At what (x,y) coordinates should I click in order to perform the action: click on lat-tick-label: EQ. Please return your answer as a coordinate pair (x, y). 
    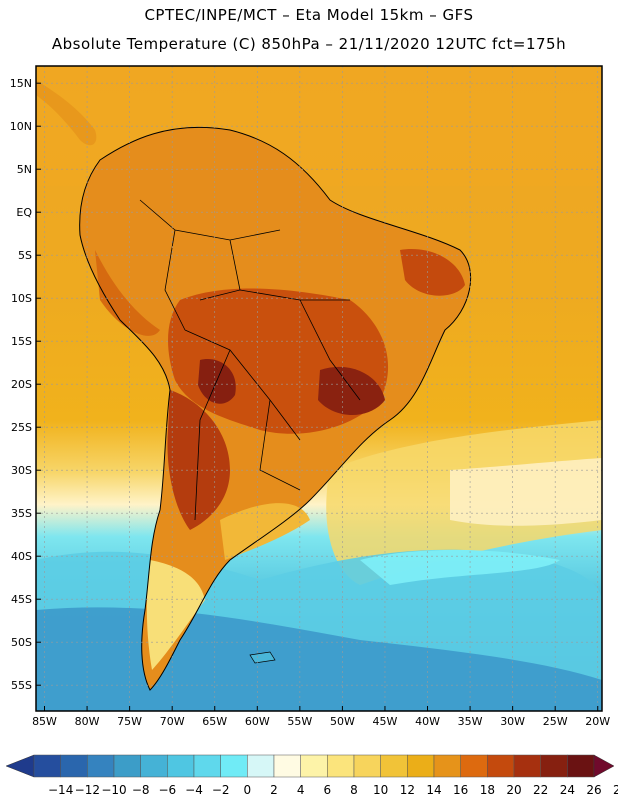
    Looking at the image, I should click on (24, 212).